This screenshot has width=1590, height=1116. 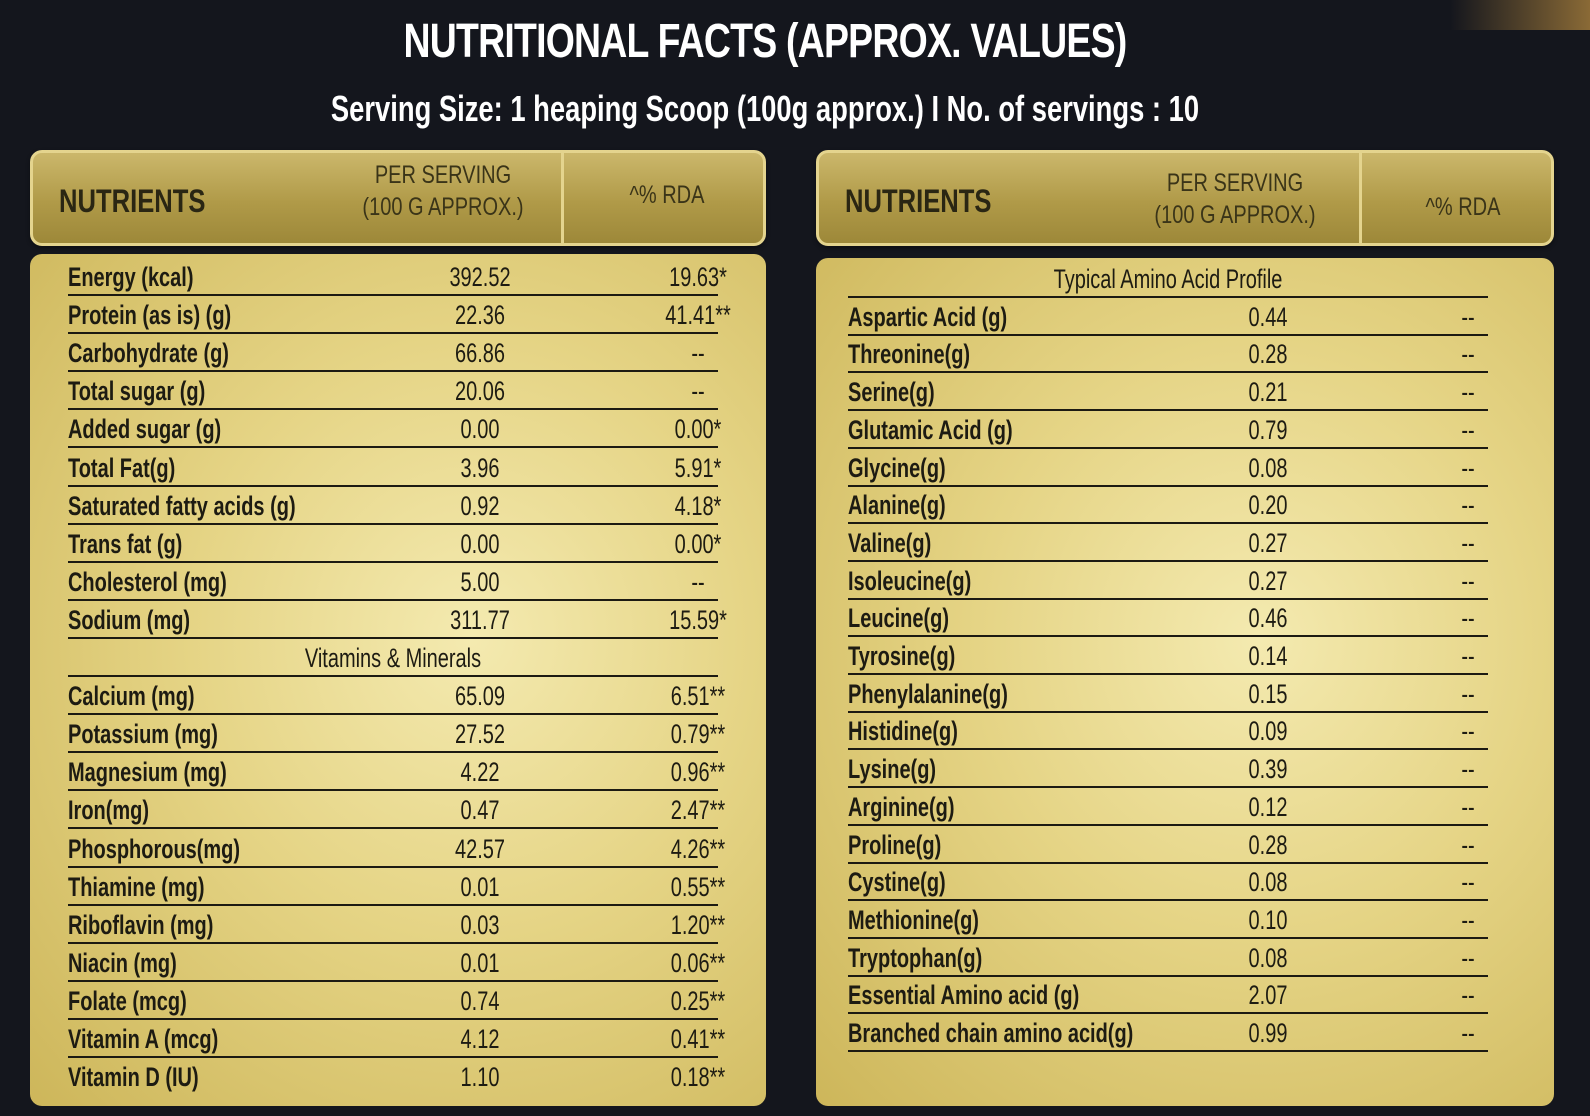 I want to click on table-row: Glutamic Acid (g) 0.79 --, so click(x=1168, y=431).